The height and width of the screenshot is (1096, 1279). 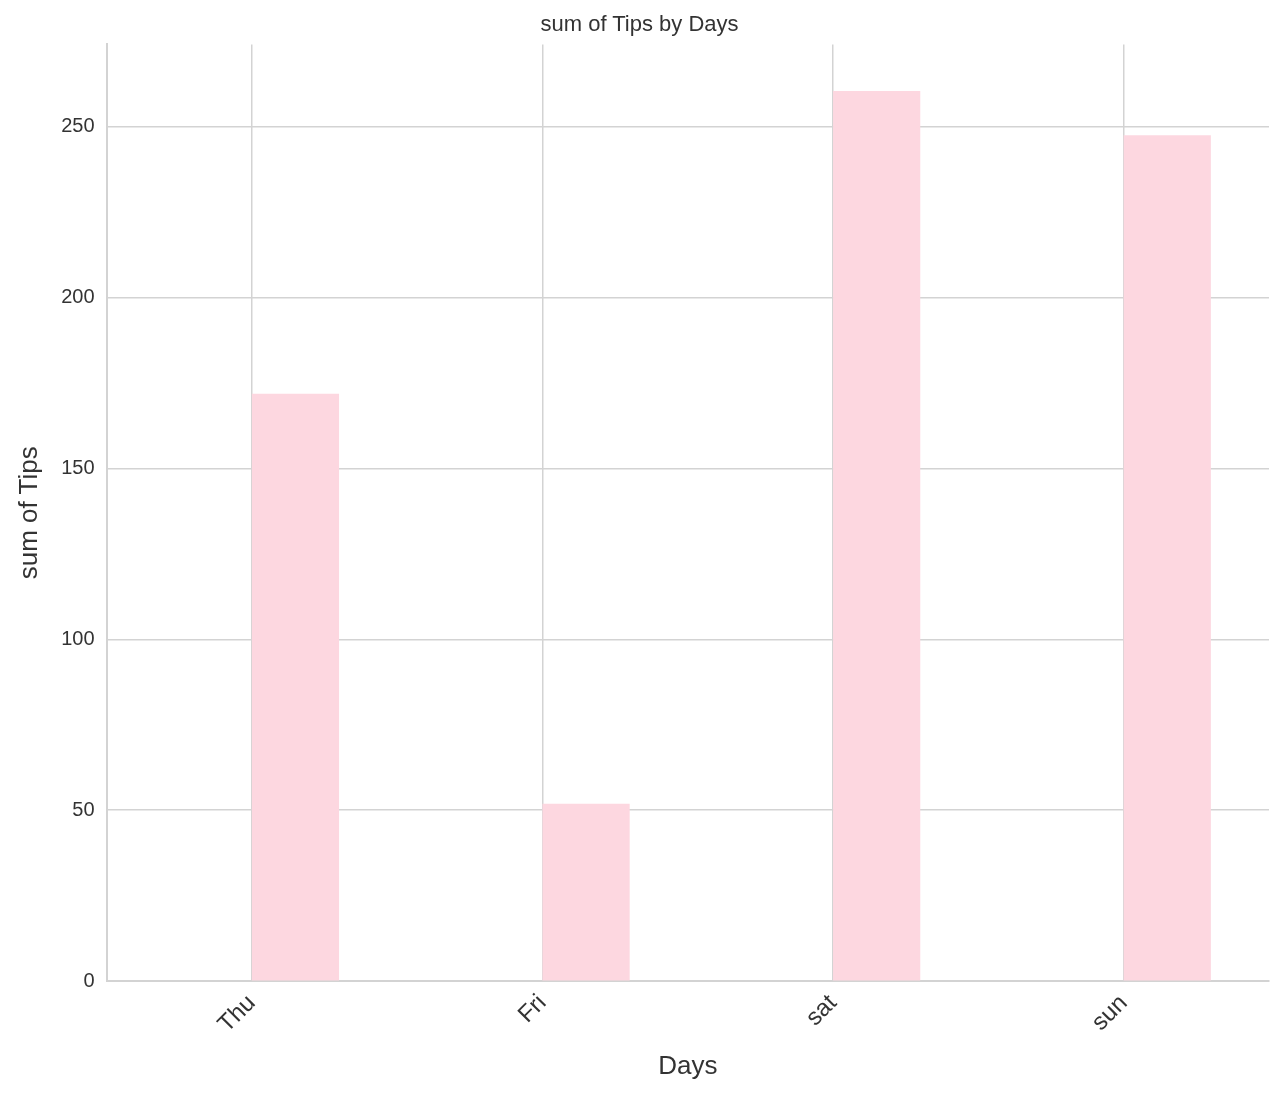 I want to click on chart-title: sum of Tips by Days, so click(x=639, y=24).